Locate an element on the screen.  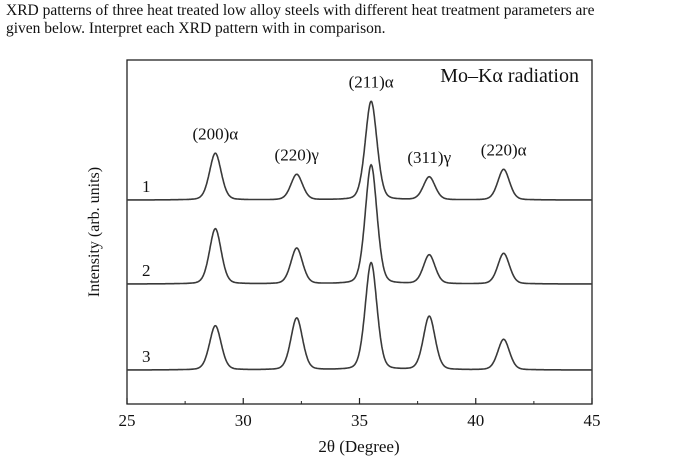
series-label-2: 2 is located at coordinates (146, 270).